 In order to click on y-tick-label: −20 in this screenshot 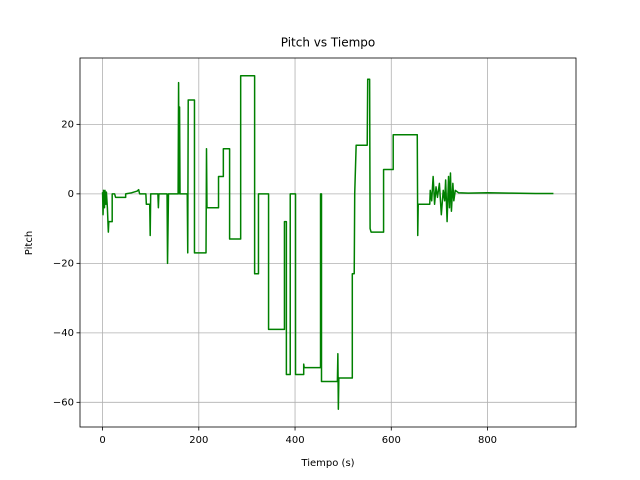, I will do `click(63, 263)`.